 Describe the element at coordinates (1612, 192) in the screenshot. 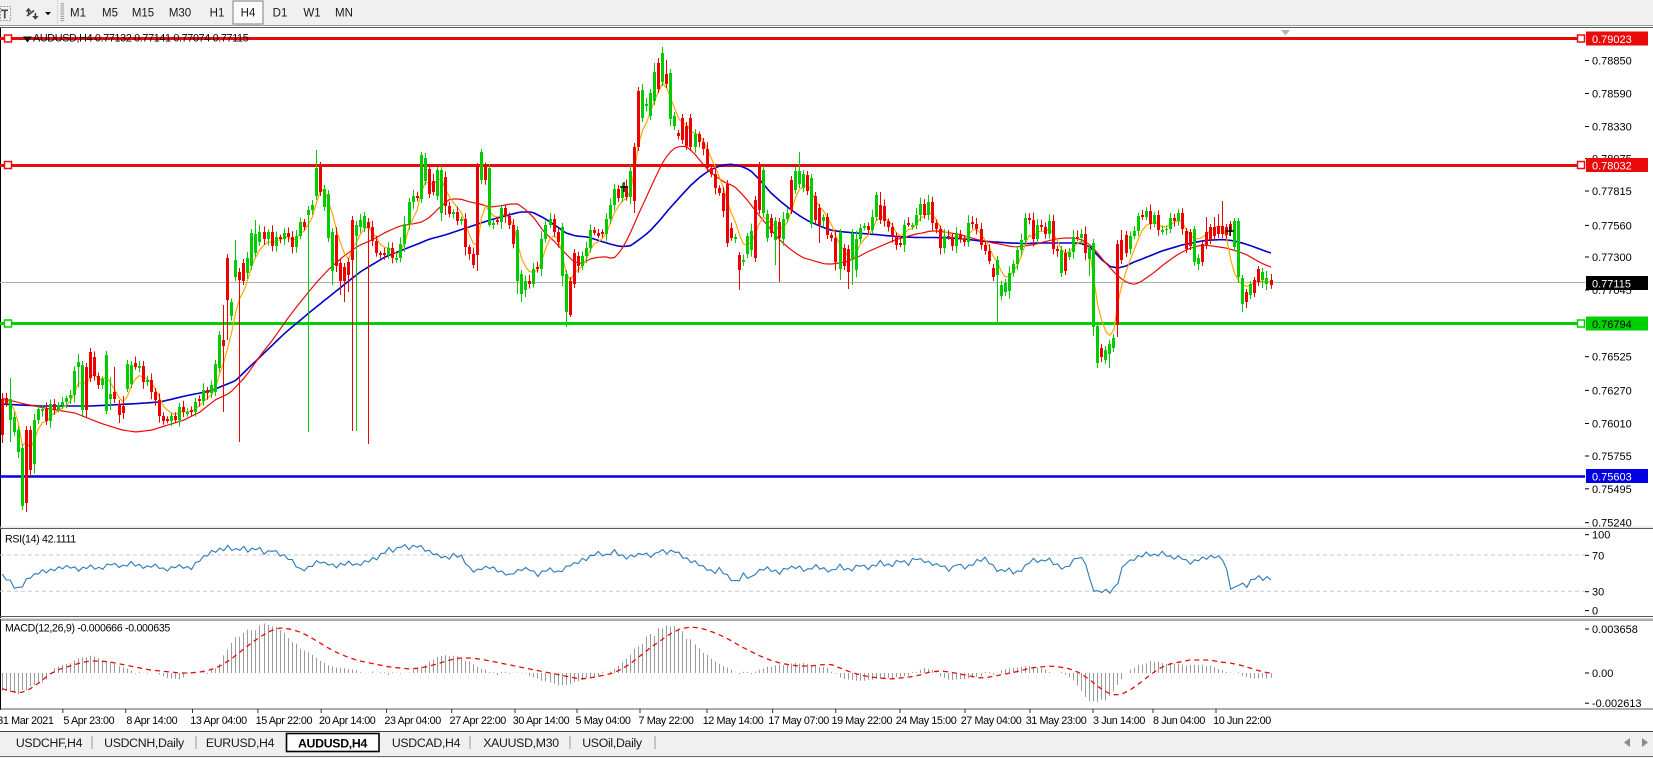

I see `svg-text: 0.77815` at that location.